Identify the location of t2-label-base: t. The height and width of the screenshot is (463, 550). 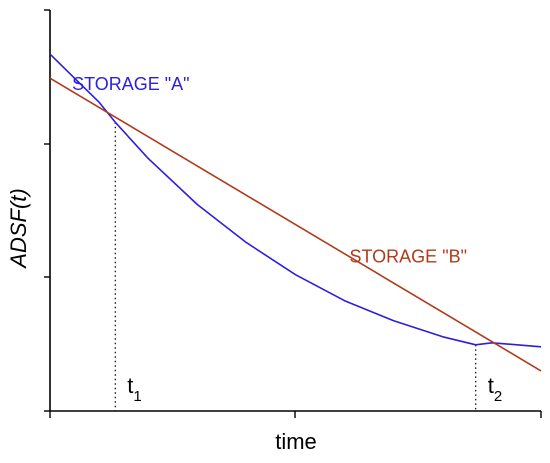
(491, 385).